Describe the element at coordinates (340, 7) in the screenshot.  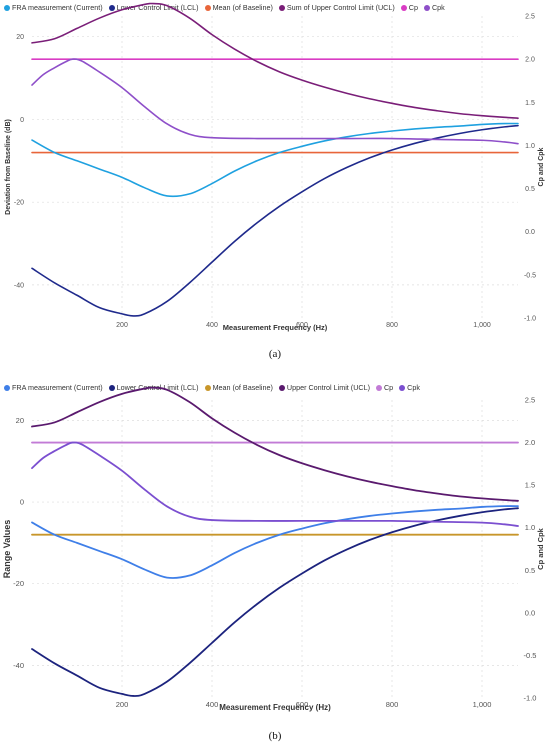
I see `legend-label: Sum of Upper Control Limit (UCL)` at that location.